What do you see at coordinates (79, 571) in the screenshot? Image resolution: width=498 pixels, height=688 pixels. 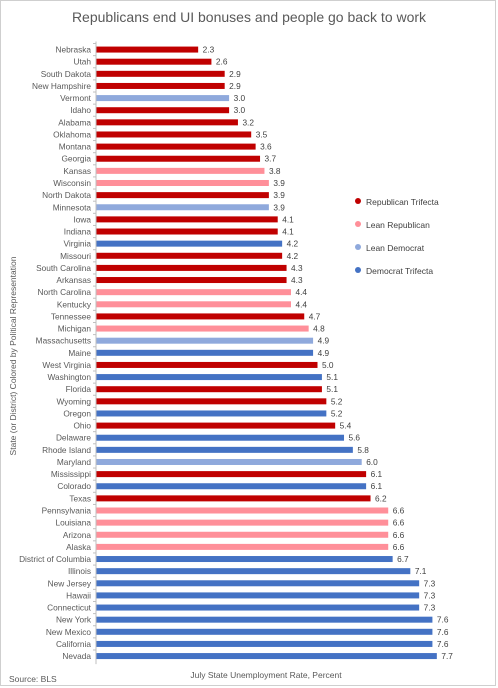 I see `category-label-illinois: Illinois` at bounding box center [79, 571].